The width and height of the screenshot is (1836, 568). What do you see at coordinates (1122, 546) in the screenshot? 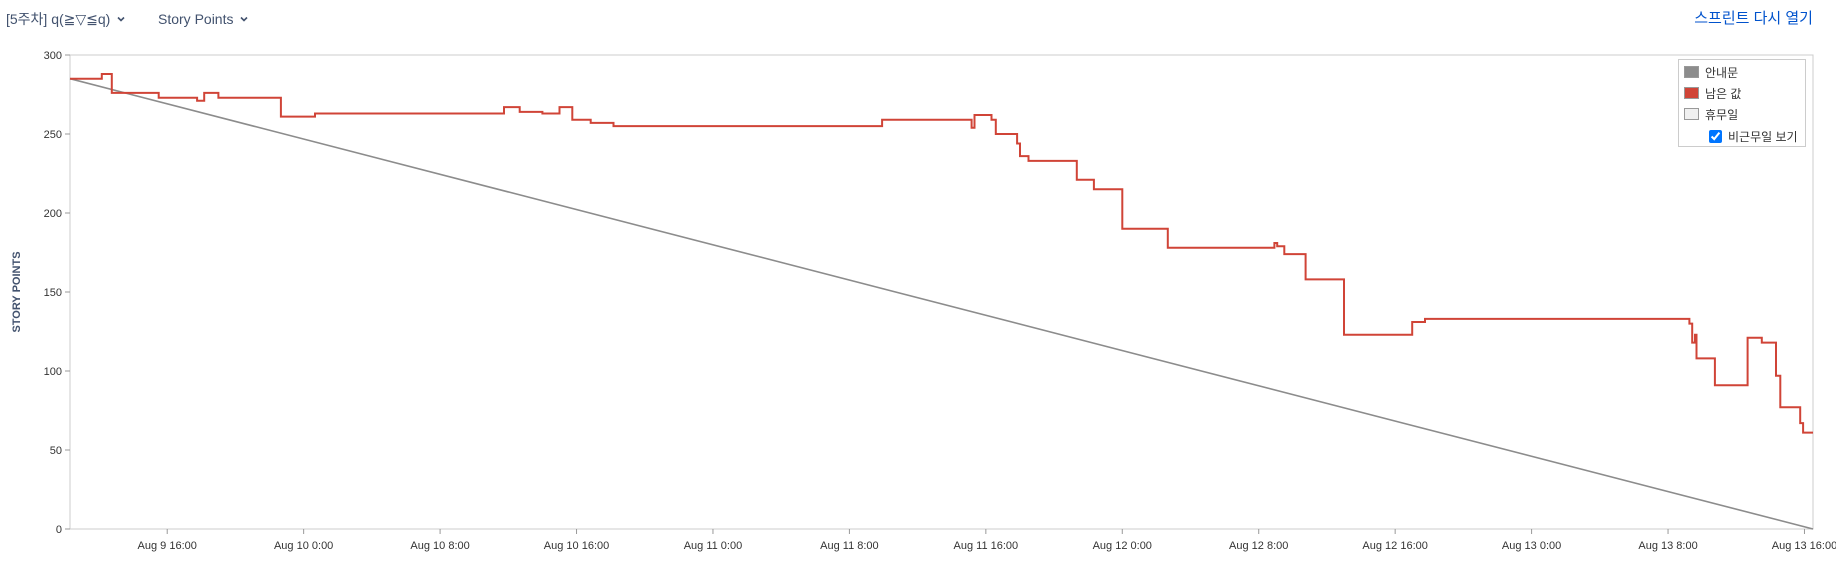
I see `x-tick-label: Aug 12 0:00` at bounding box center [1122, 546].